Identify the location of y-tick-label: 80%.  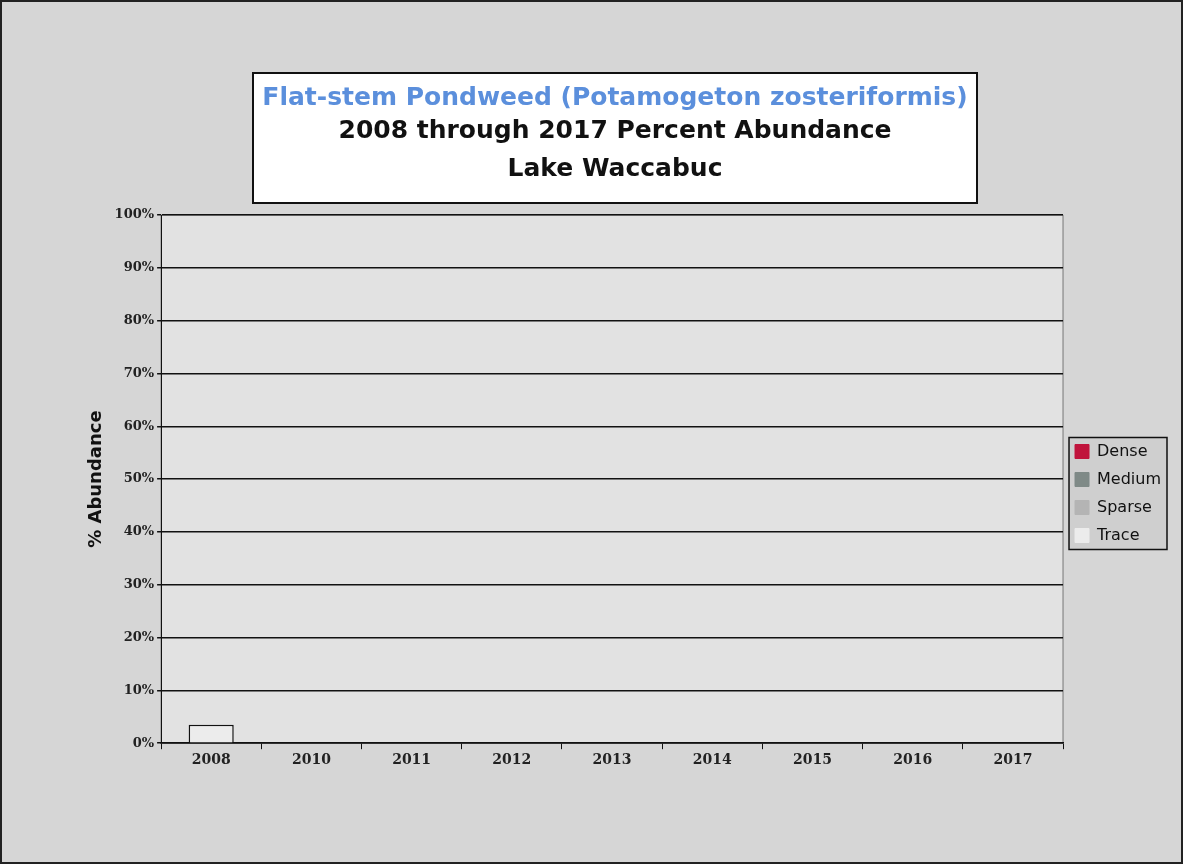
(139, 320).